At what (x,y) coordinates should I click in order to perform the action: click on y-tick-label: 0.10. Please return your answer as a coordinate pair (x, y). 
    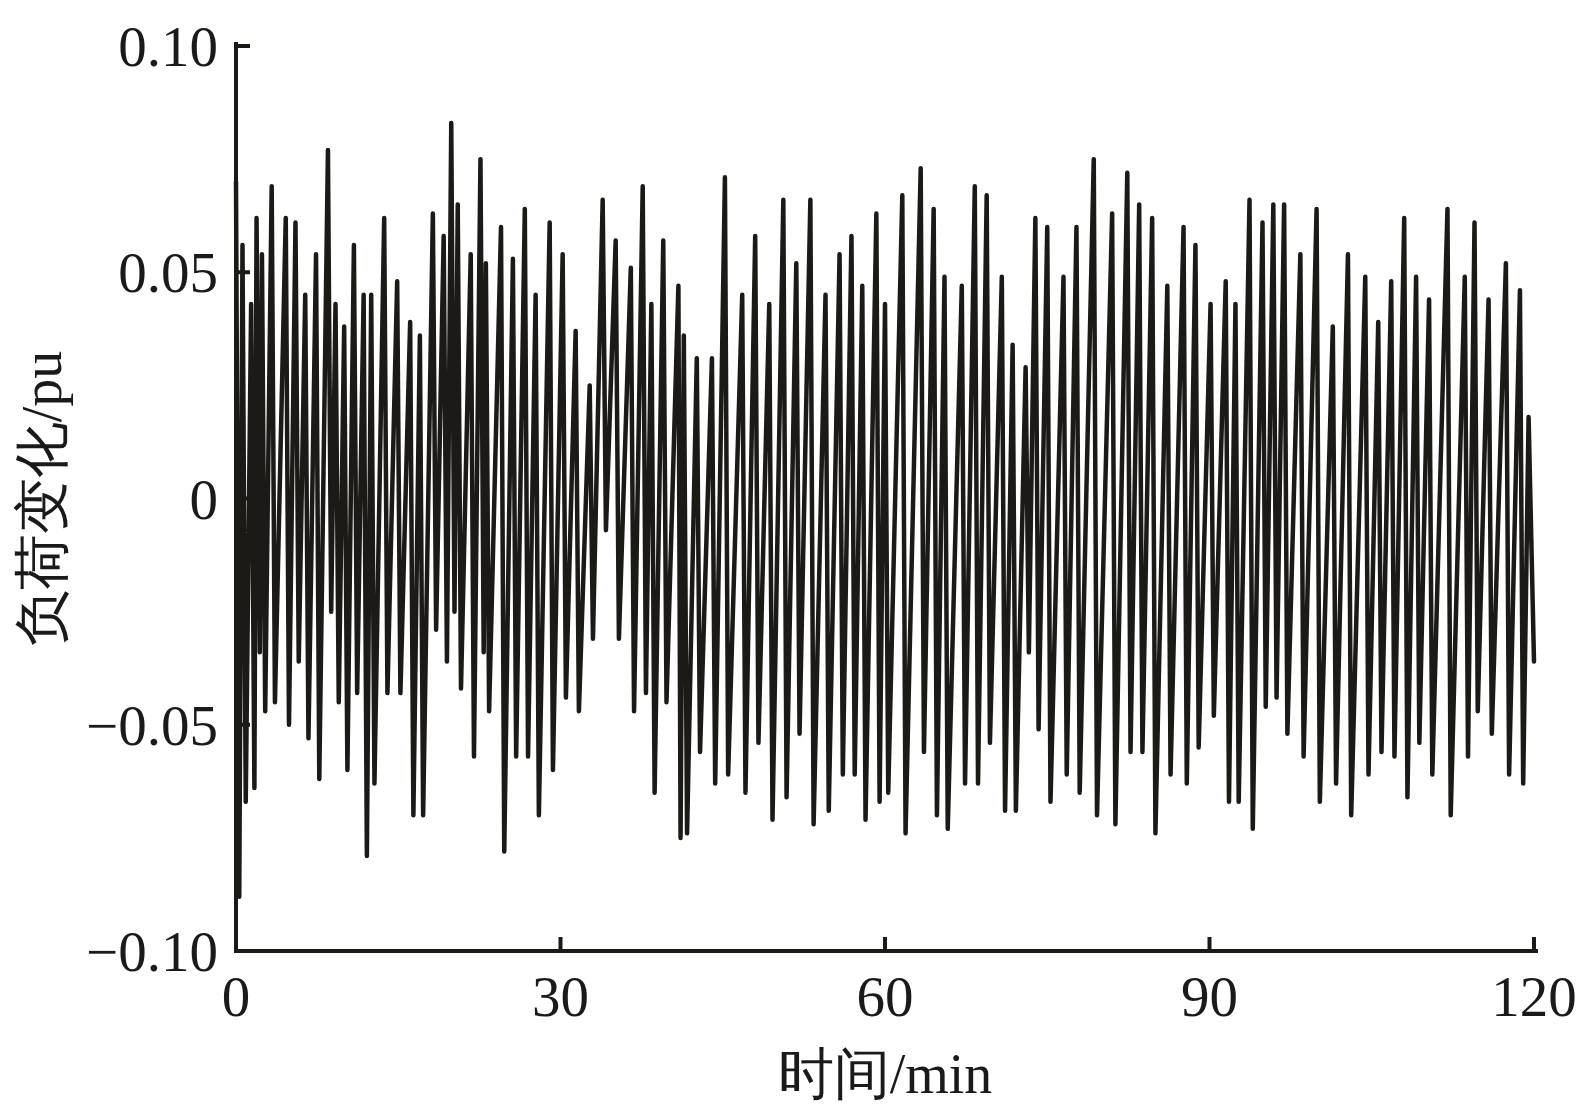
    Looking at the image, I should click on (168, 46).